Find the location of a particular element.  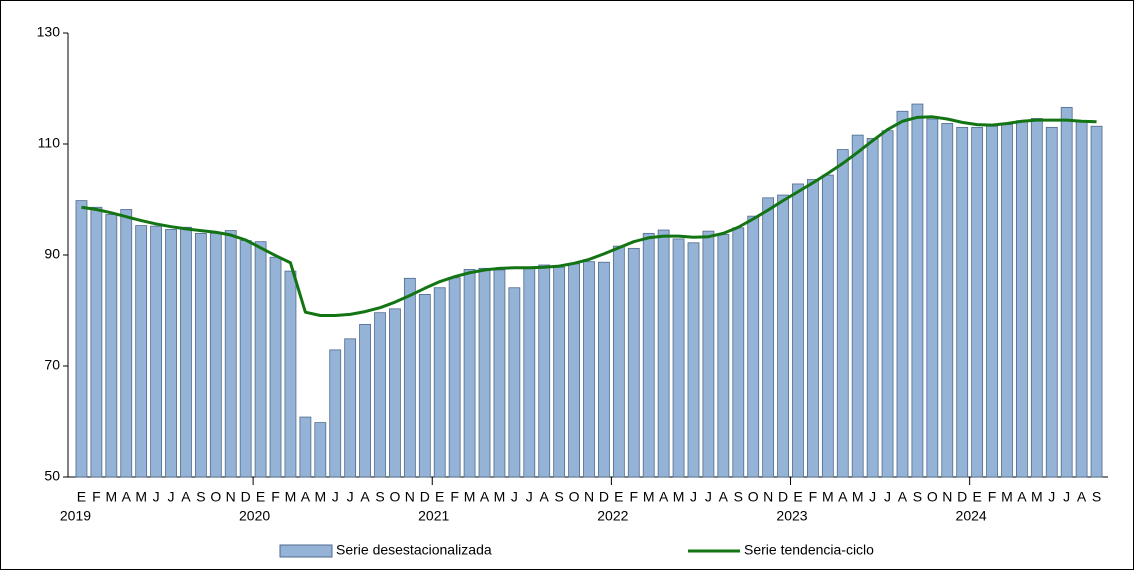

y-tick-label: 90 is located at coordinates (52, 254).